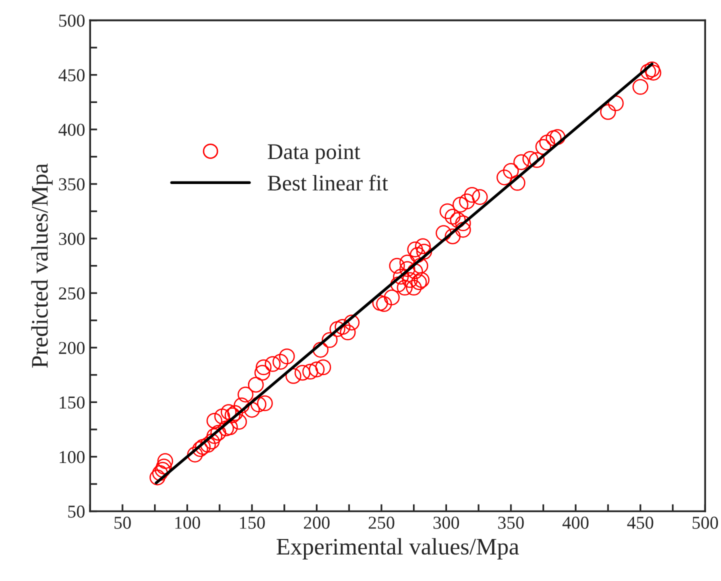  I want to click on y-tick-label: 500, so click(72, 20).